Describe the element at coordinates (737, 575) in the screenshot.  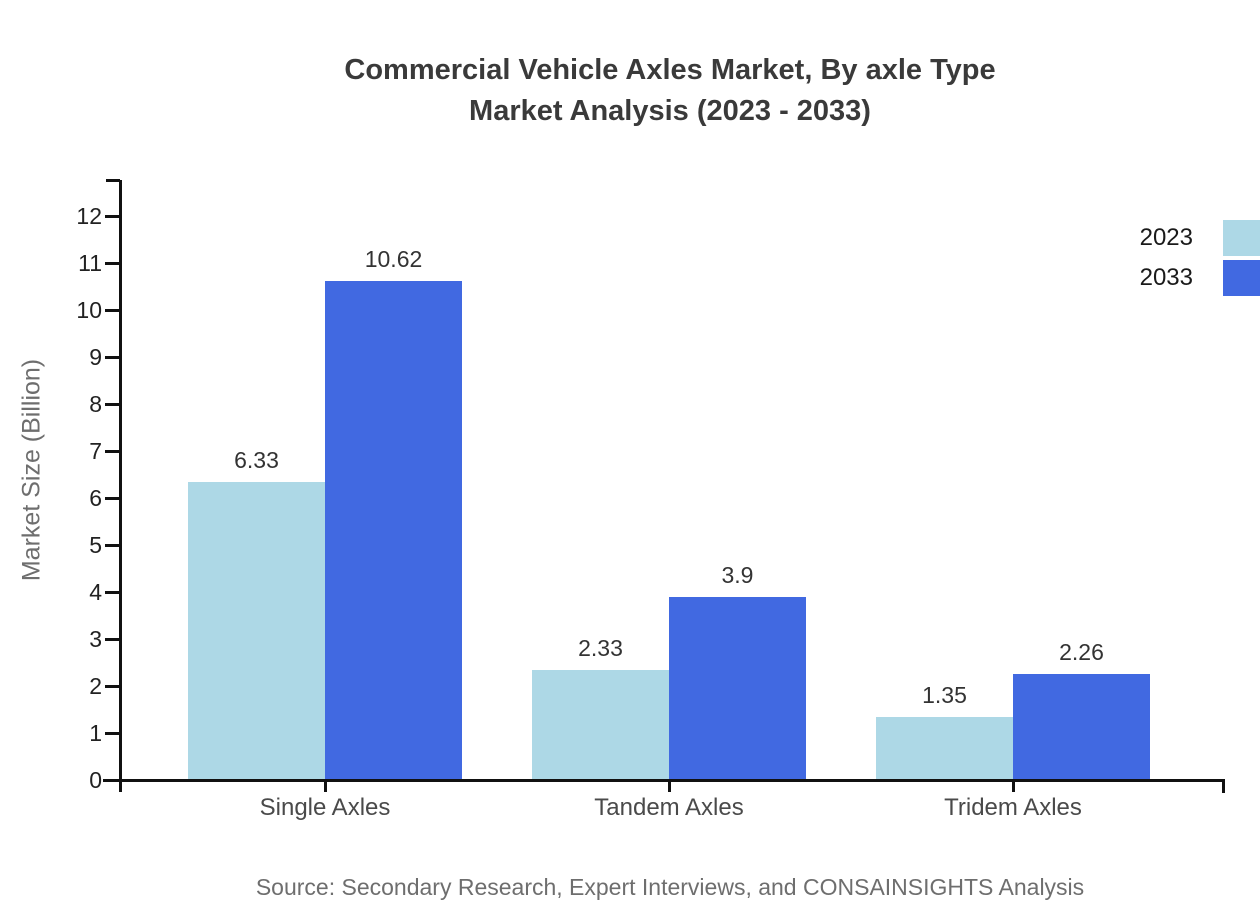
I see `bar-value-label: 3.9` at that location.